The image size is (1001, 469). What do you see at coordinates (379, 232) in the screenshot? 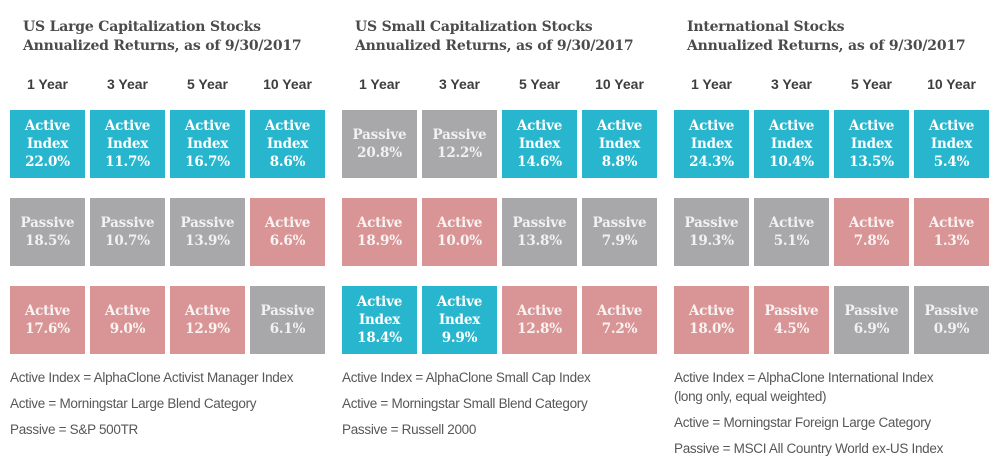
I see `return-cell: Active 18.9%` at bounding box center [379, 232].